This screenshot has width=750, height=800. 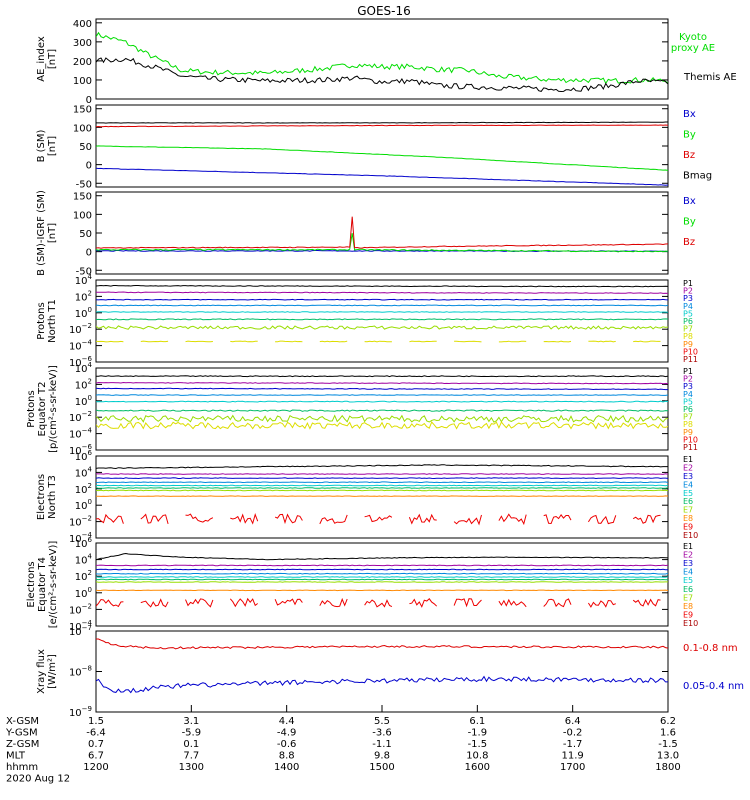 What do you see at coordinates (42, 409) in the screenshot?
I see `y-axis-label: Protons Equator T2 [p/(cm²-s-sr-keV)]` at bounding box center [42, 409].